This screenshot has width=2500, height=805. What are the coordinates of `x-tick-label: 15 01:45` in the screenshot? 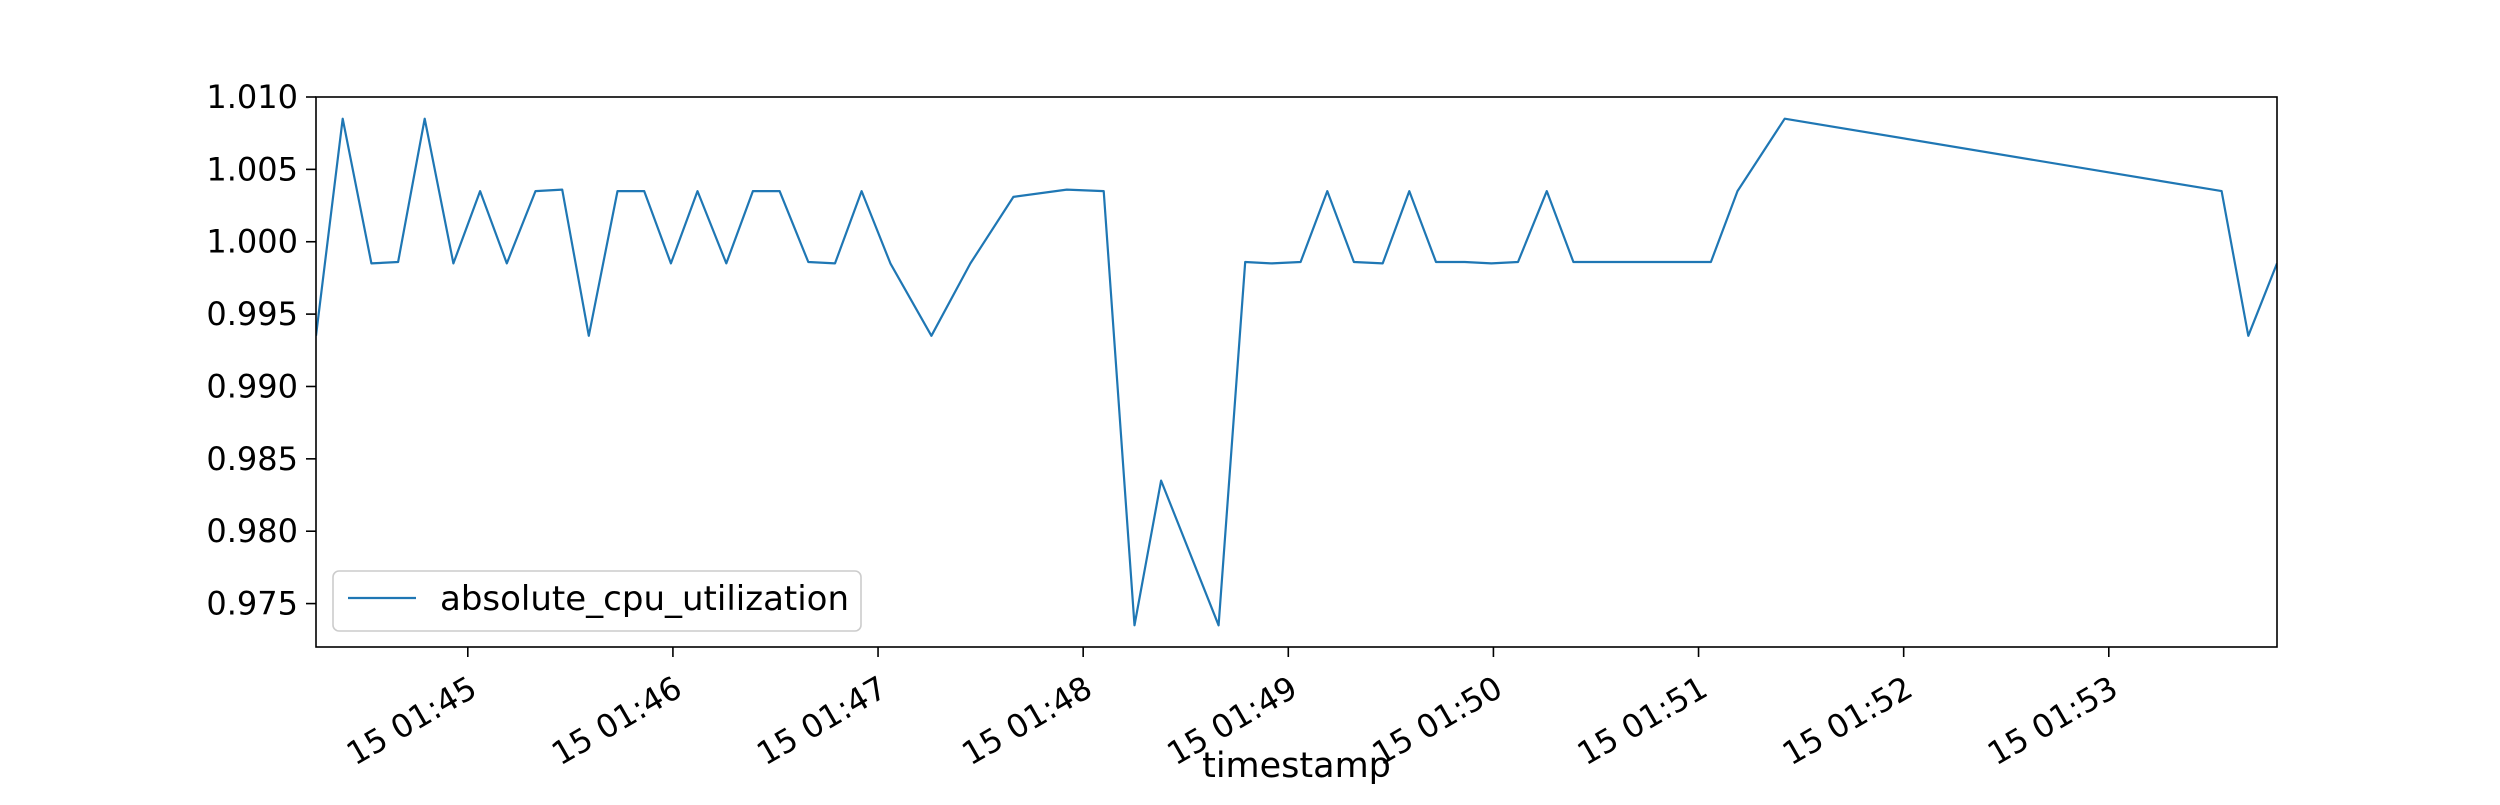 It's located at (411, 720).